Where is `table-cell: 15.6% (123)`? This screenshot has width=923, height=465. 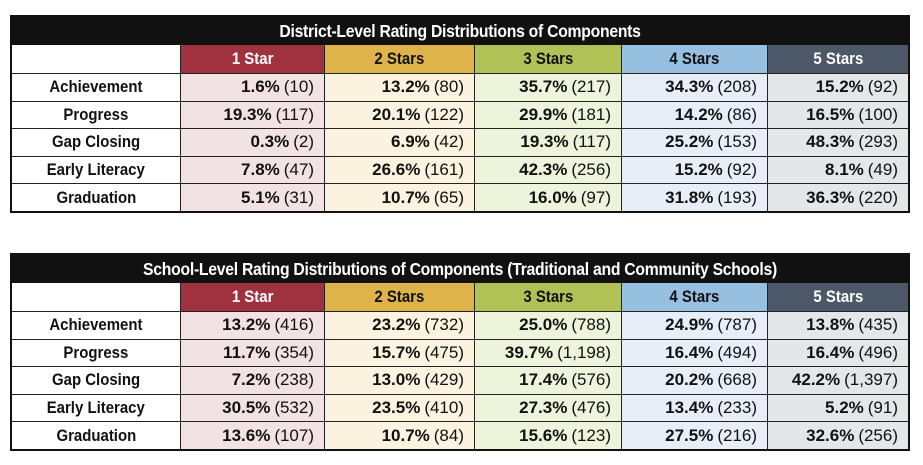 table-cell: 15.6% (123) is located at coordinates (547, 435).